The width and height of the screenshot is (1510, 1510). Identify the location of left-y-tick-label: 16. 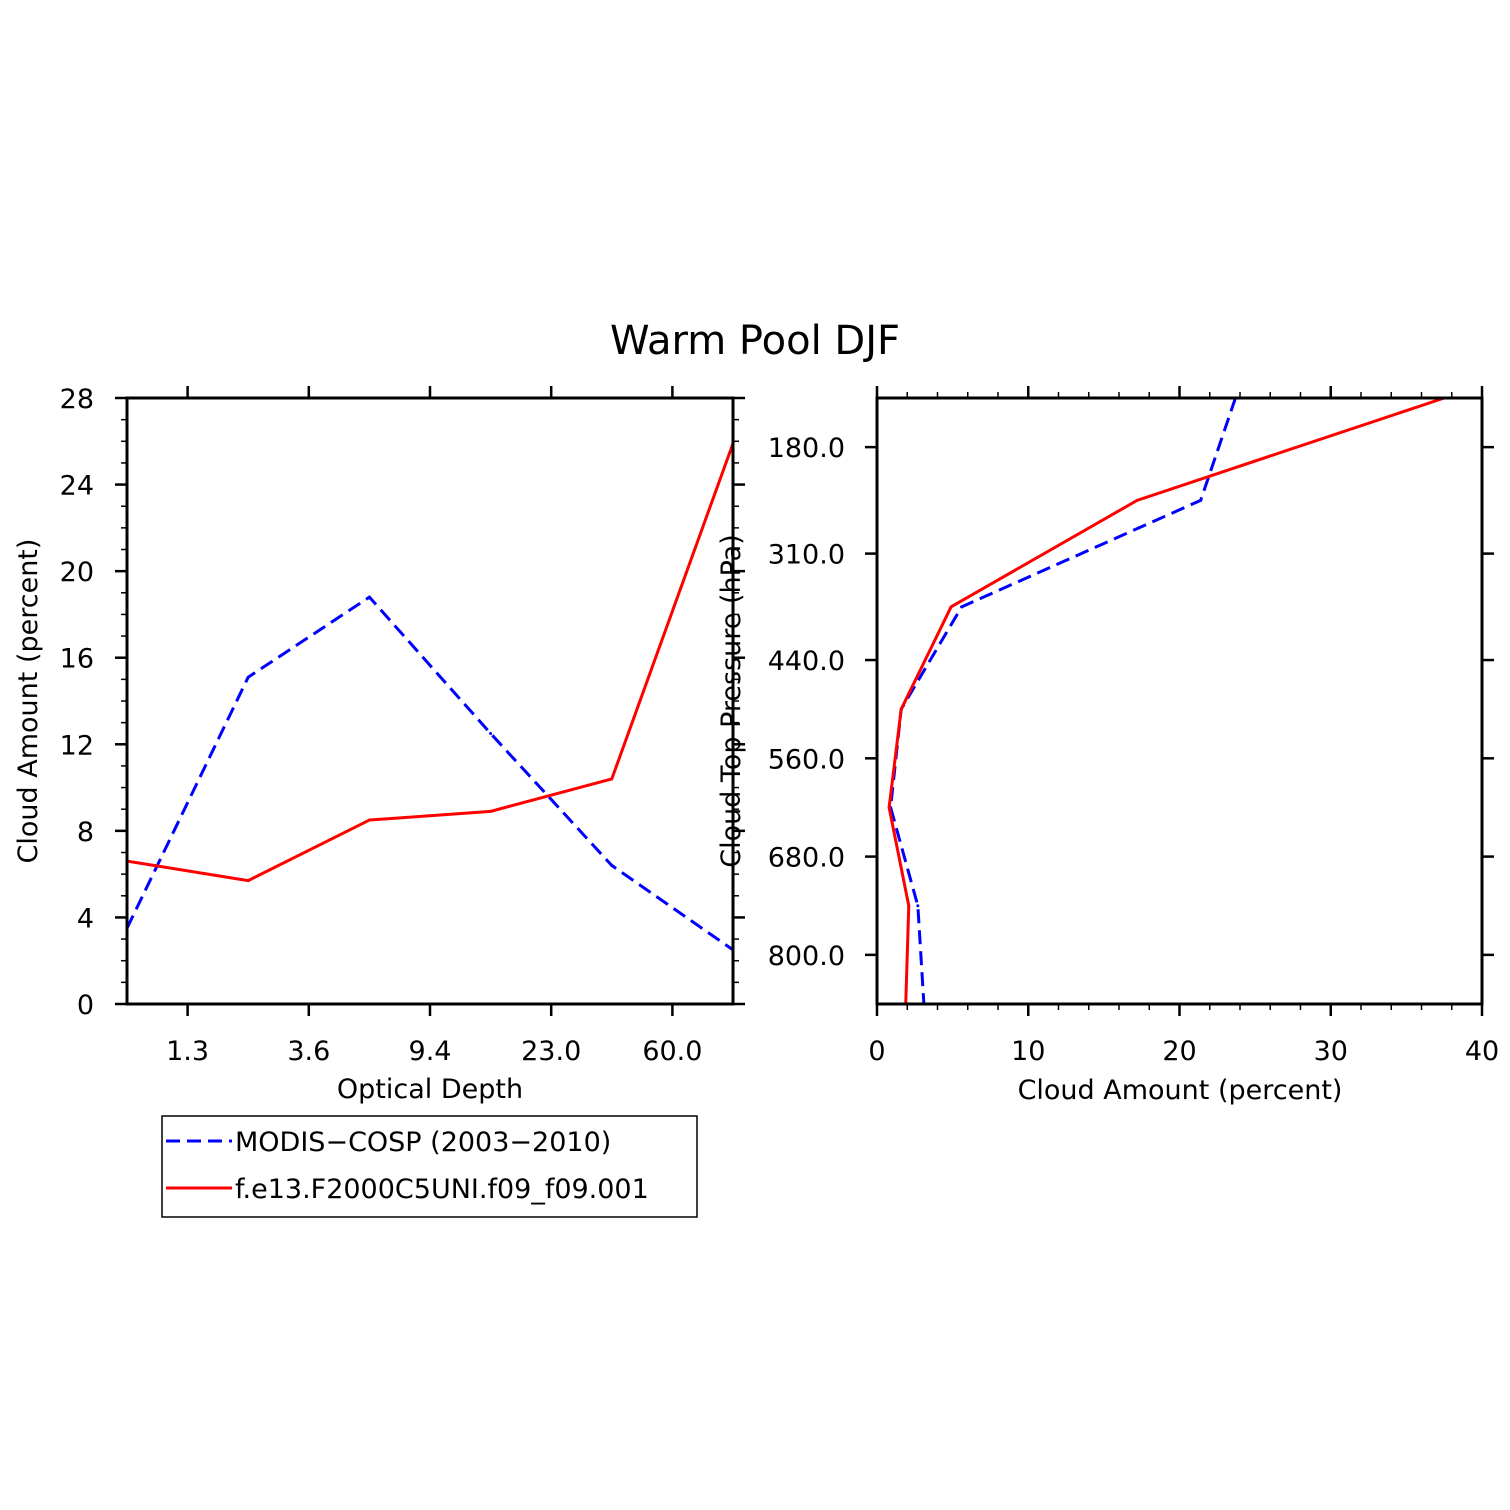
(77, 659).